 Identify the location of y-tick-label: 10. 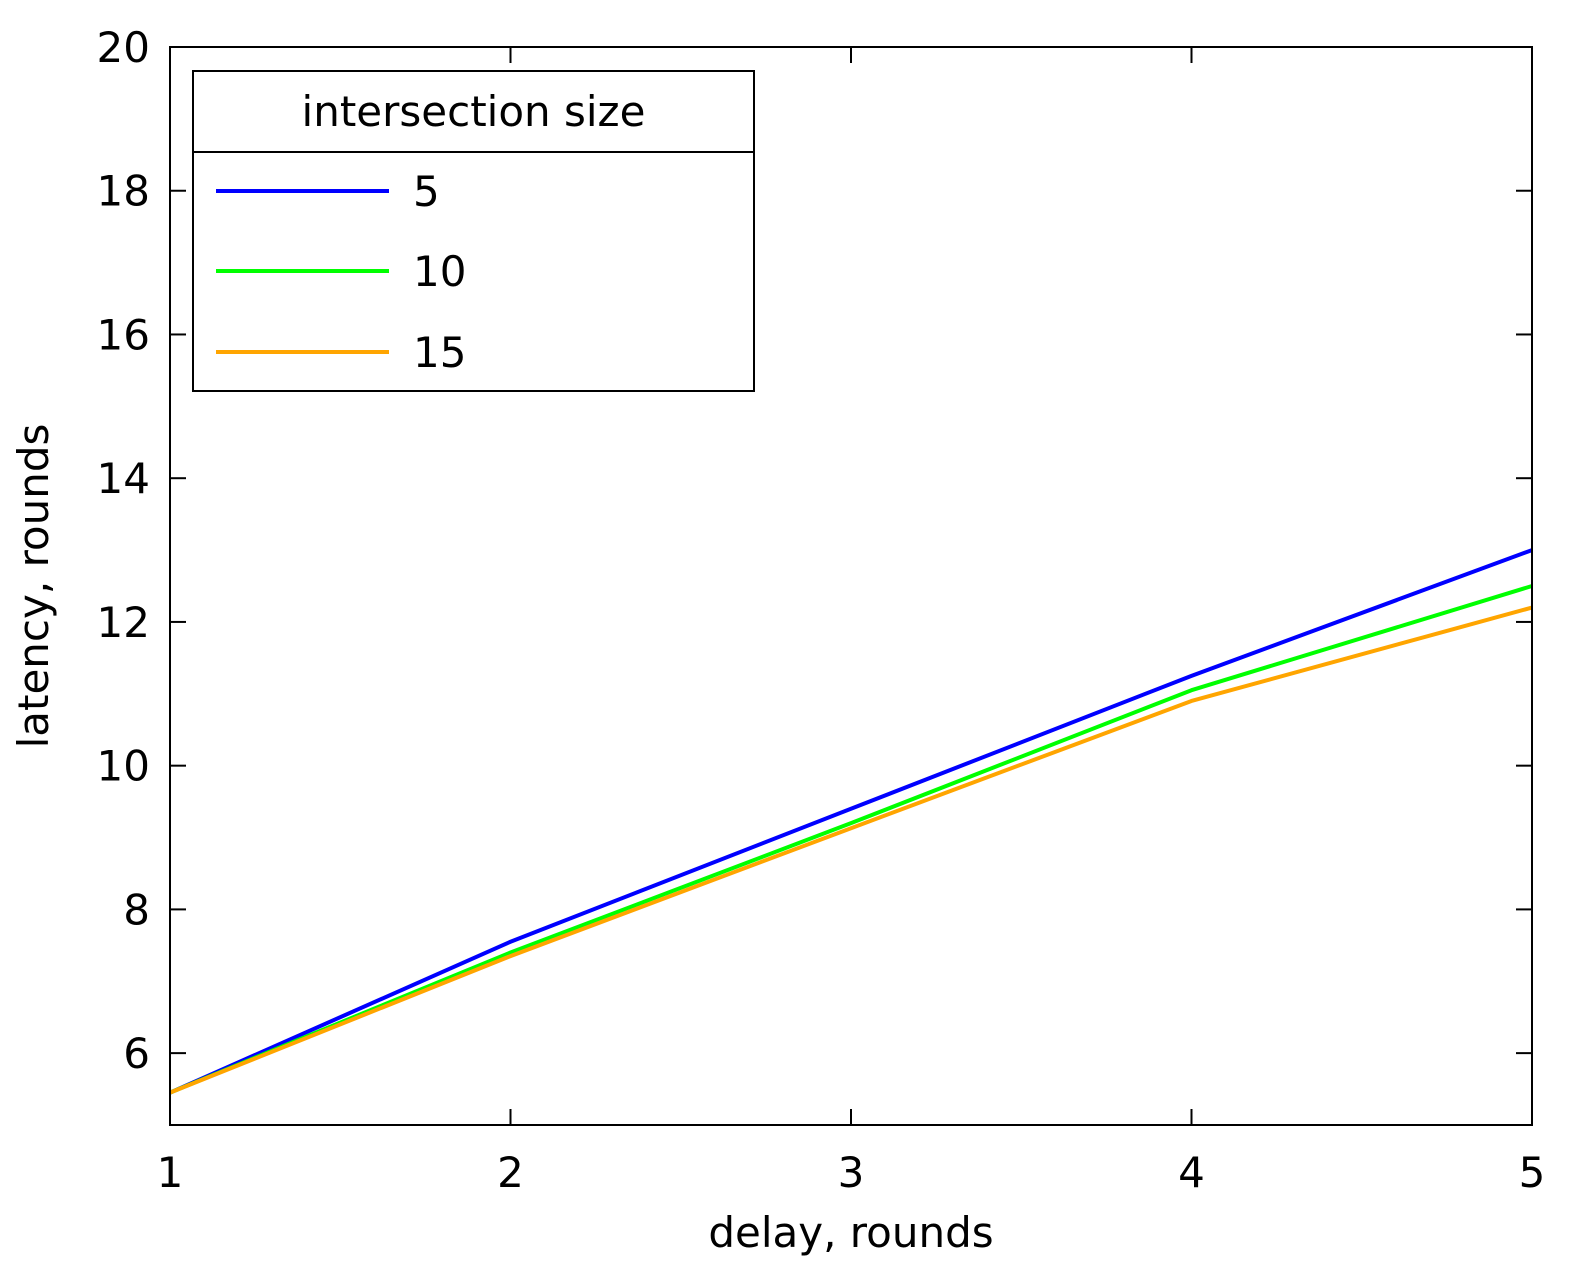
(123, 766).